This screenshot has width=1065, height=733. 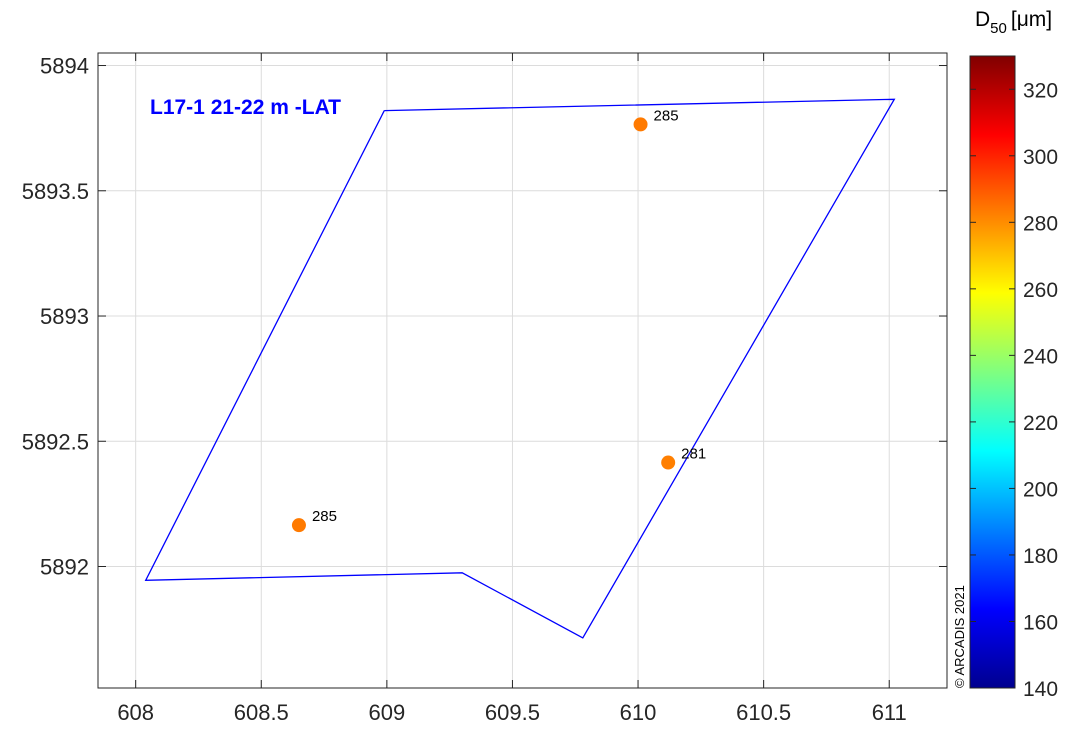 I want to click on x-tick-label: 610.5, so click(x=763, y=712).